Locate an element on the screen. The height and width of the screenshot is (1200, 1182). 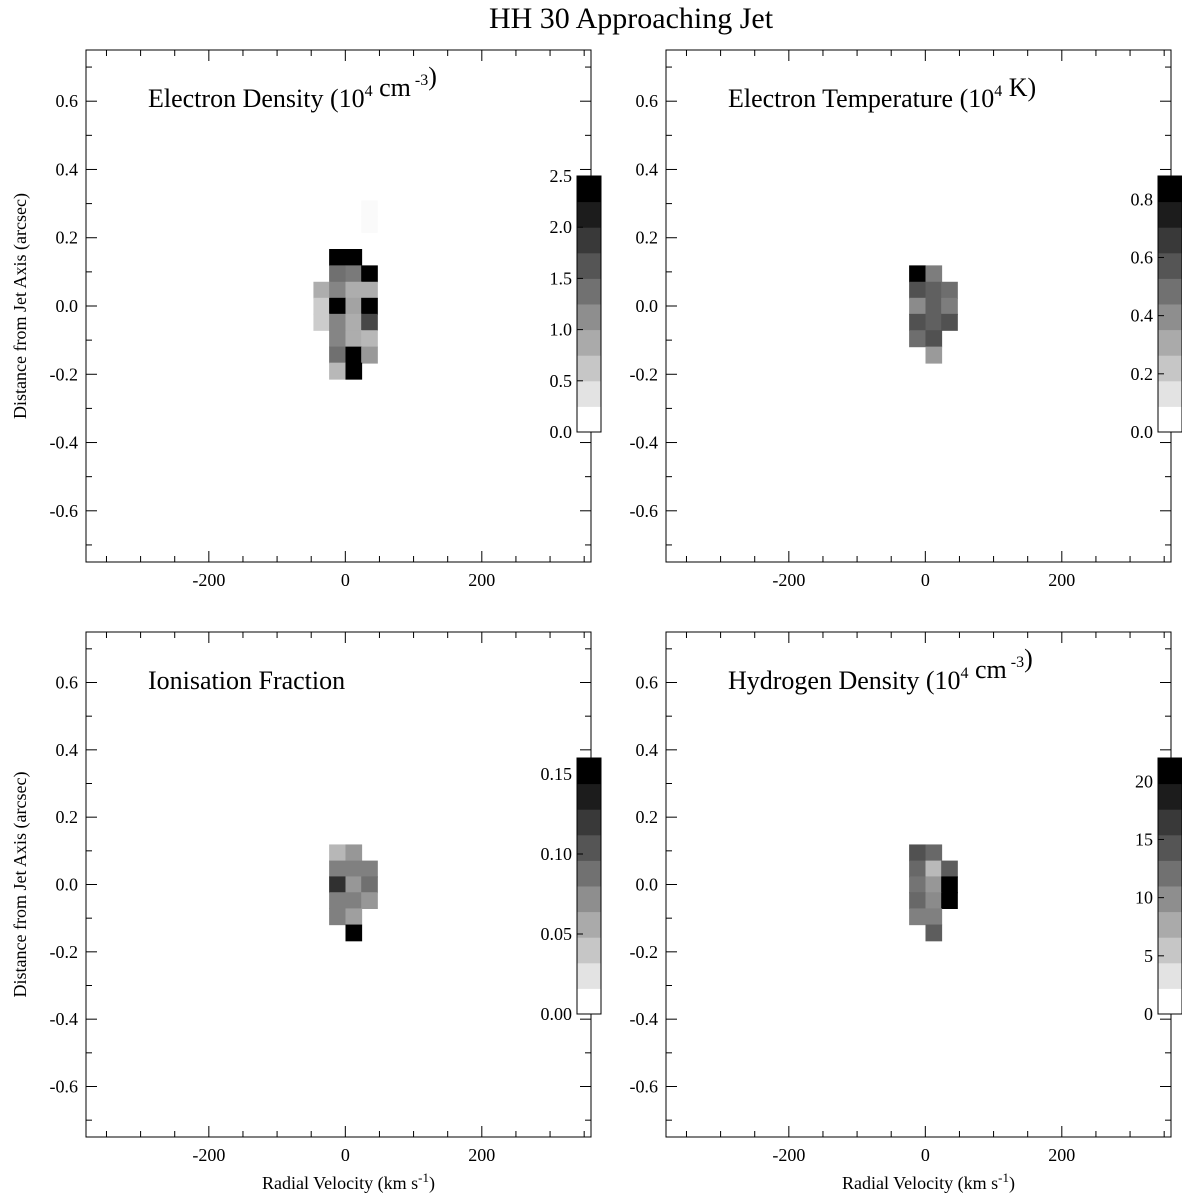
figure-title: HH 30 Approaching Jet is located at coordinates (631, 18).